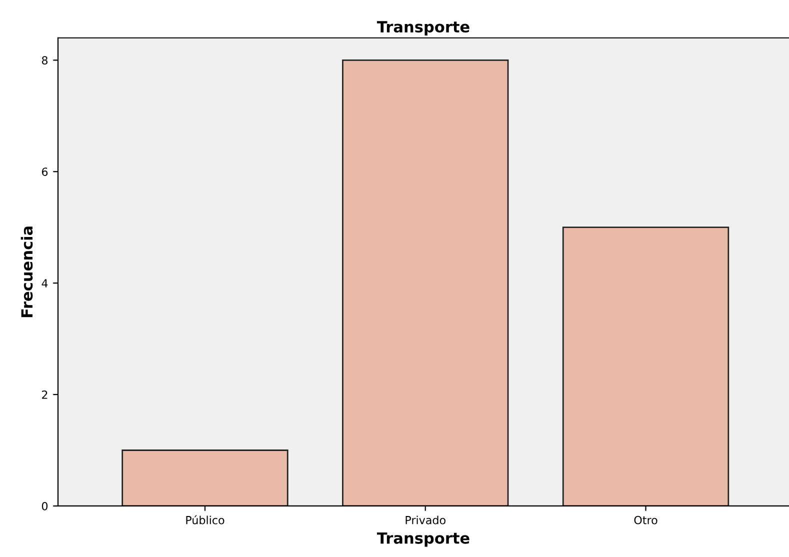 The width and height of the screenshot is (789, 557). Describe the element at coordinates (646, 520) in the screenshot. I see `x-tick-label: Otro` at that location.